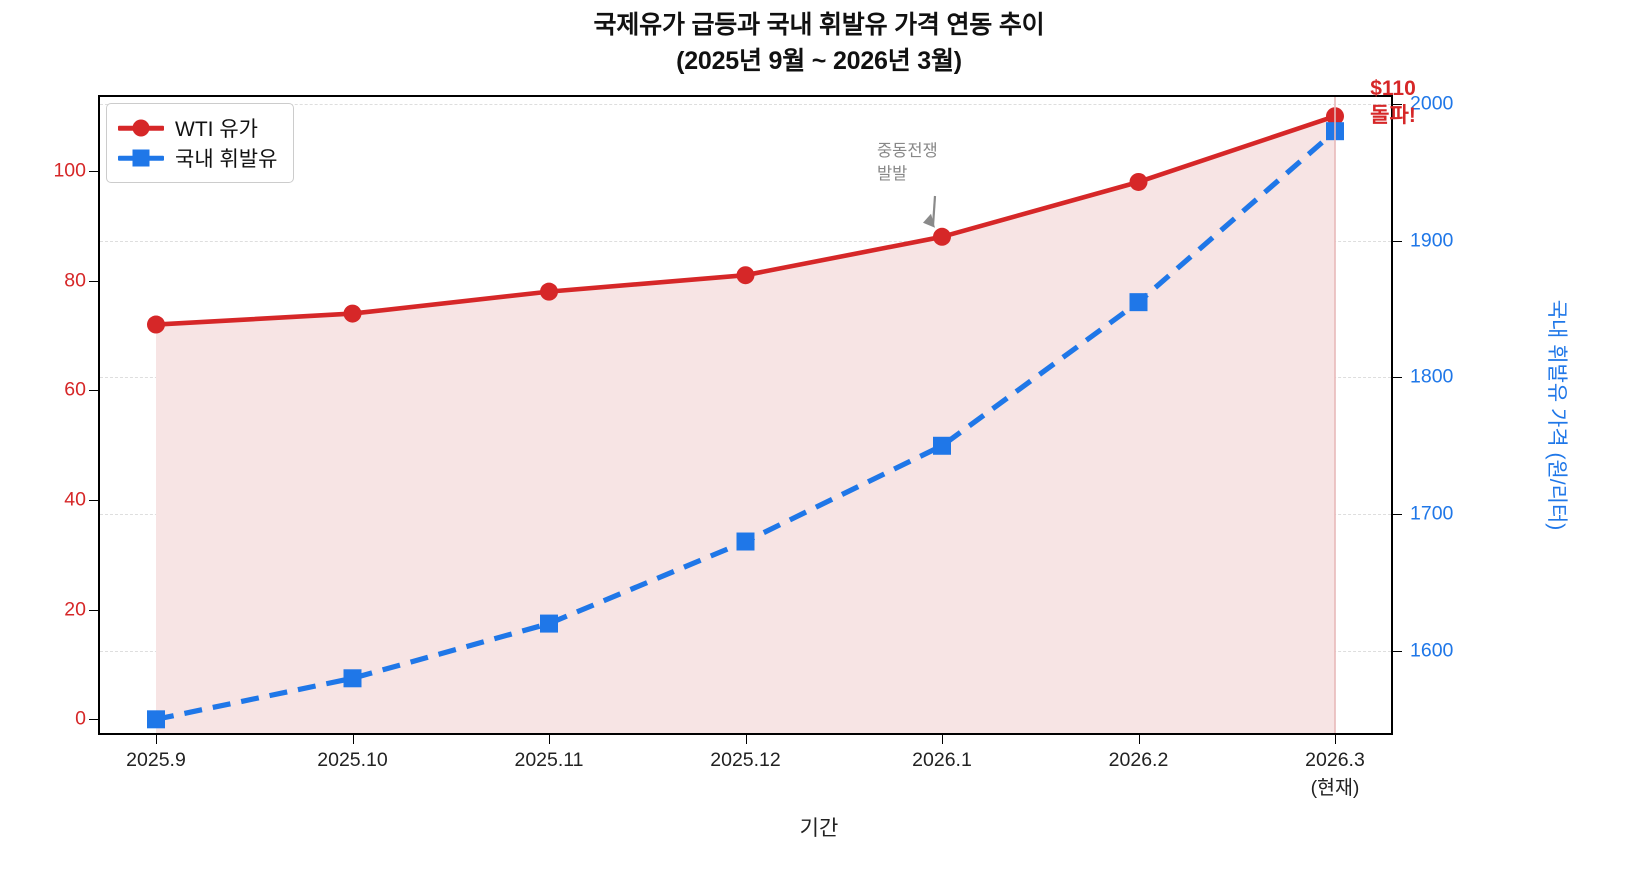 The height and width of the screenshot is (886, 1638). What do you see at coordinates (1432, 650) in the screenshot?
I see `right-axis-tick-label: 1600` at bounding box center [1432, 650].